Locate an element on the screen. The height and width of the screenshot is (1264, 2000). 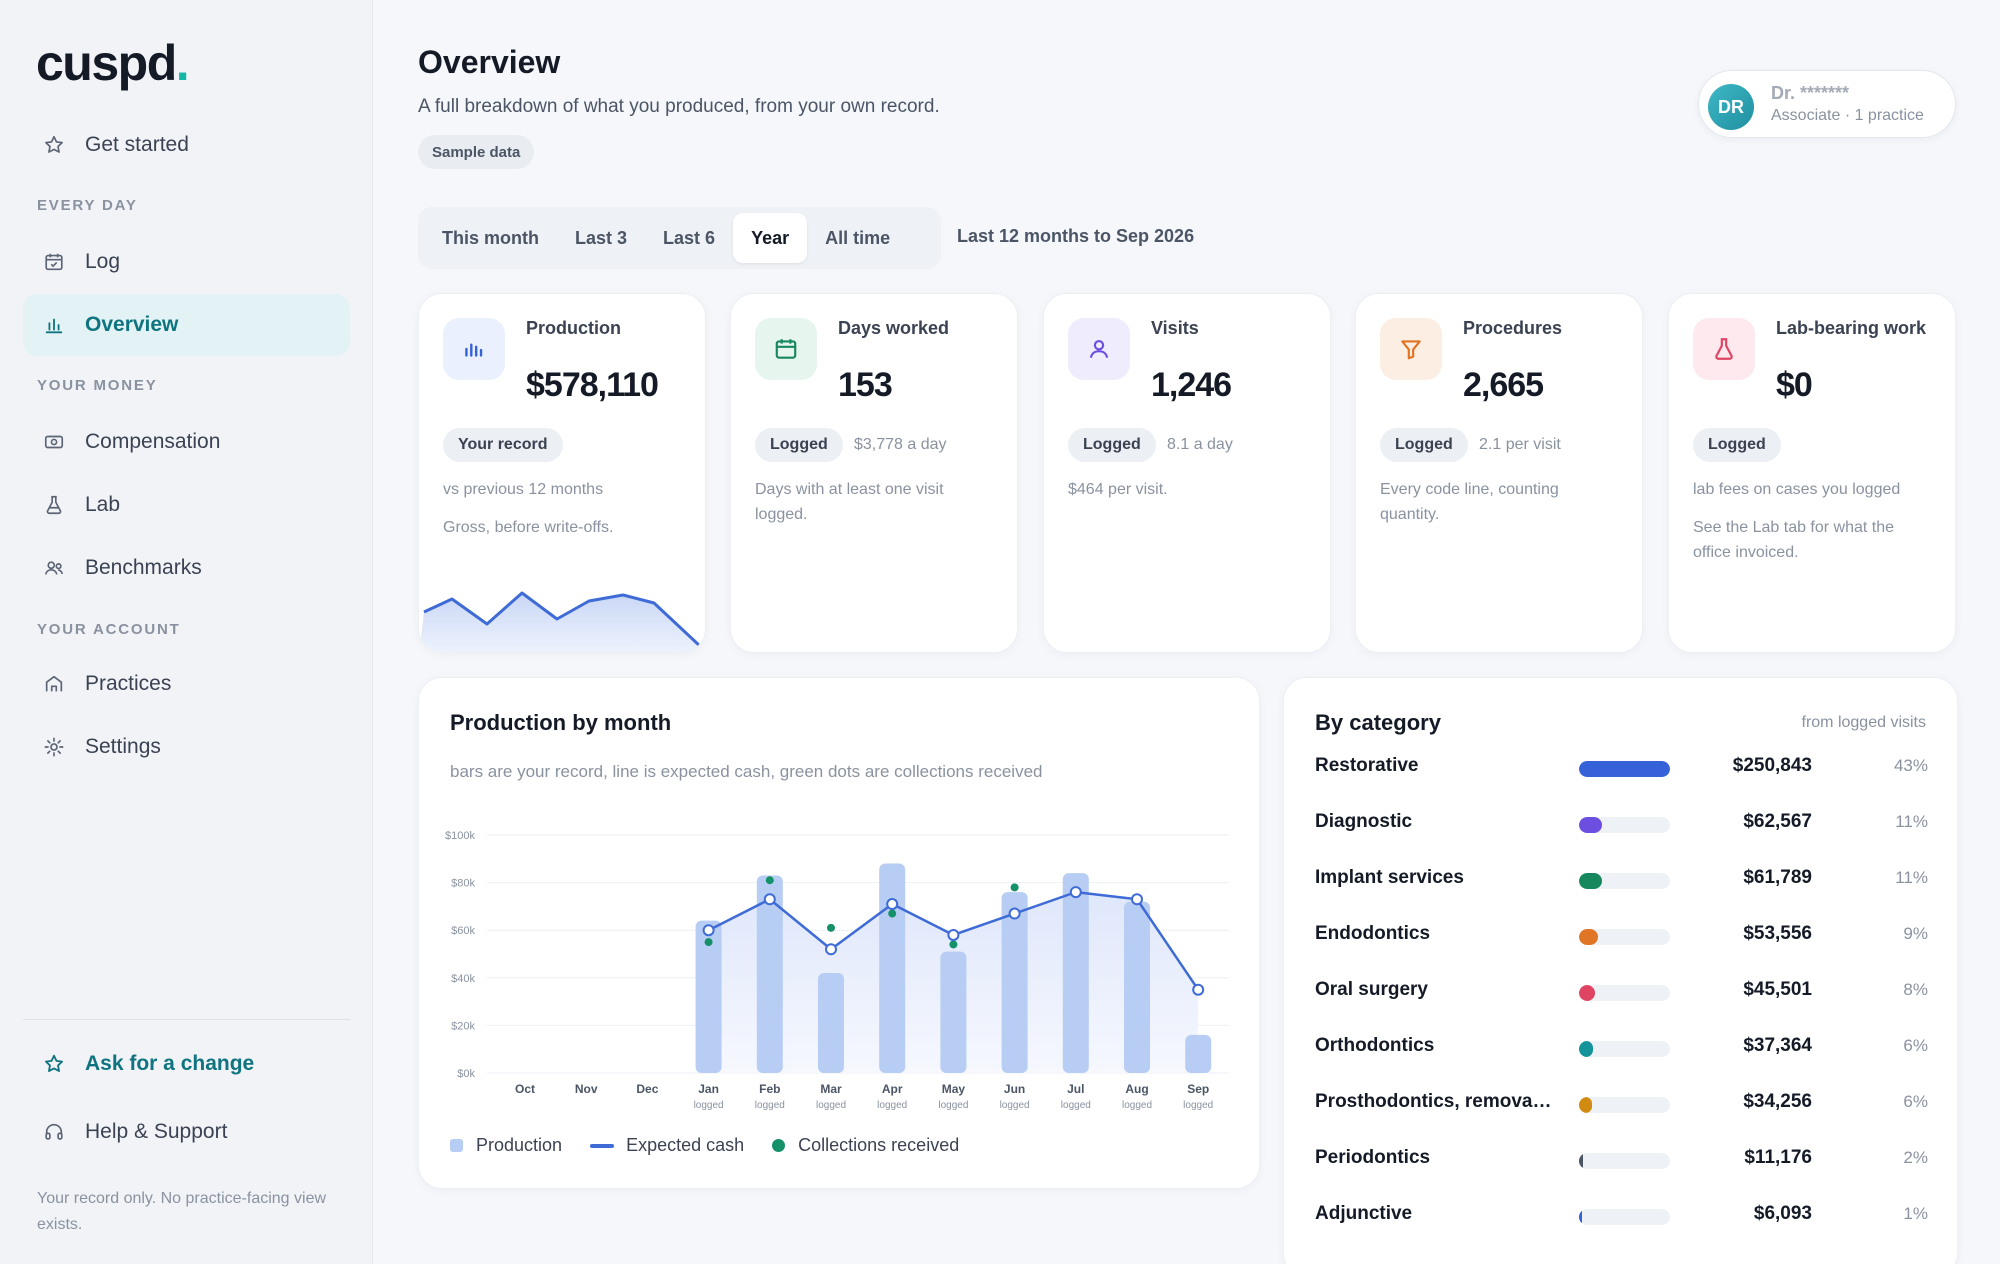
nav-lab: Lab is located at coordinates (186, 505).